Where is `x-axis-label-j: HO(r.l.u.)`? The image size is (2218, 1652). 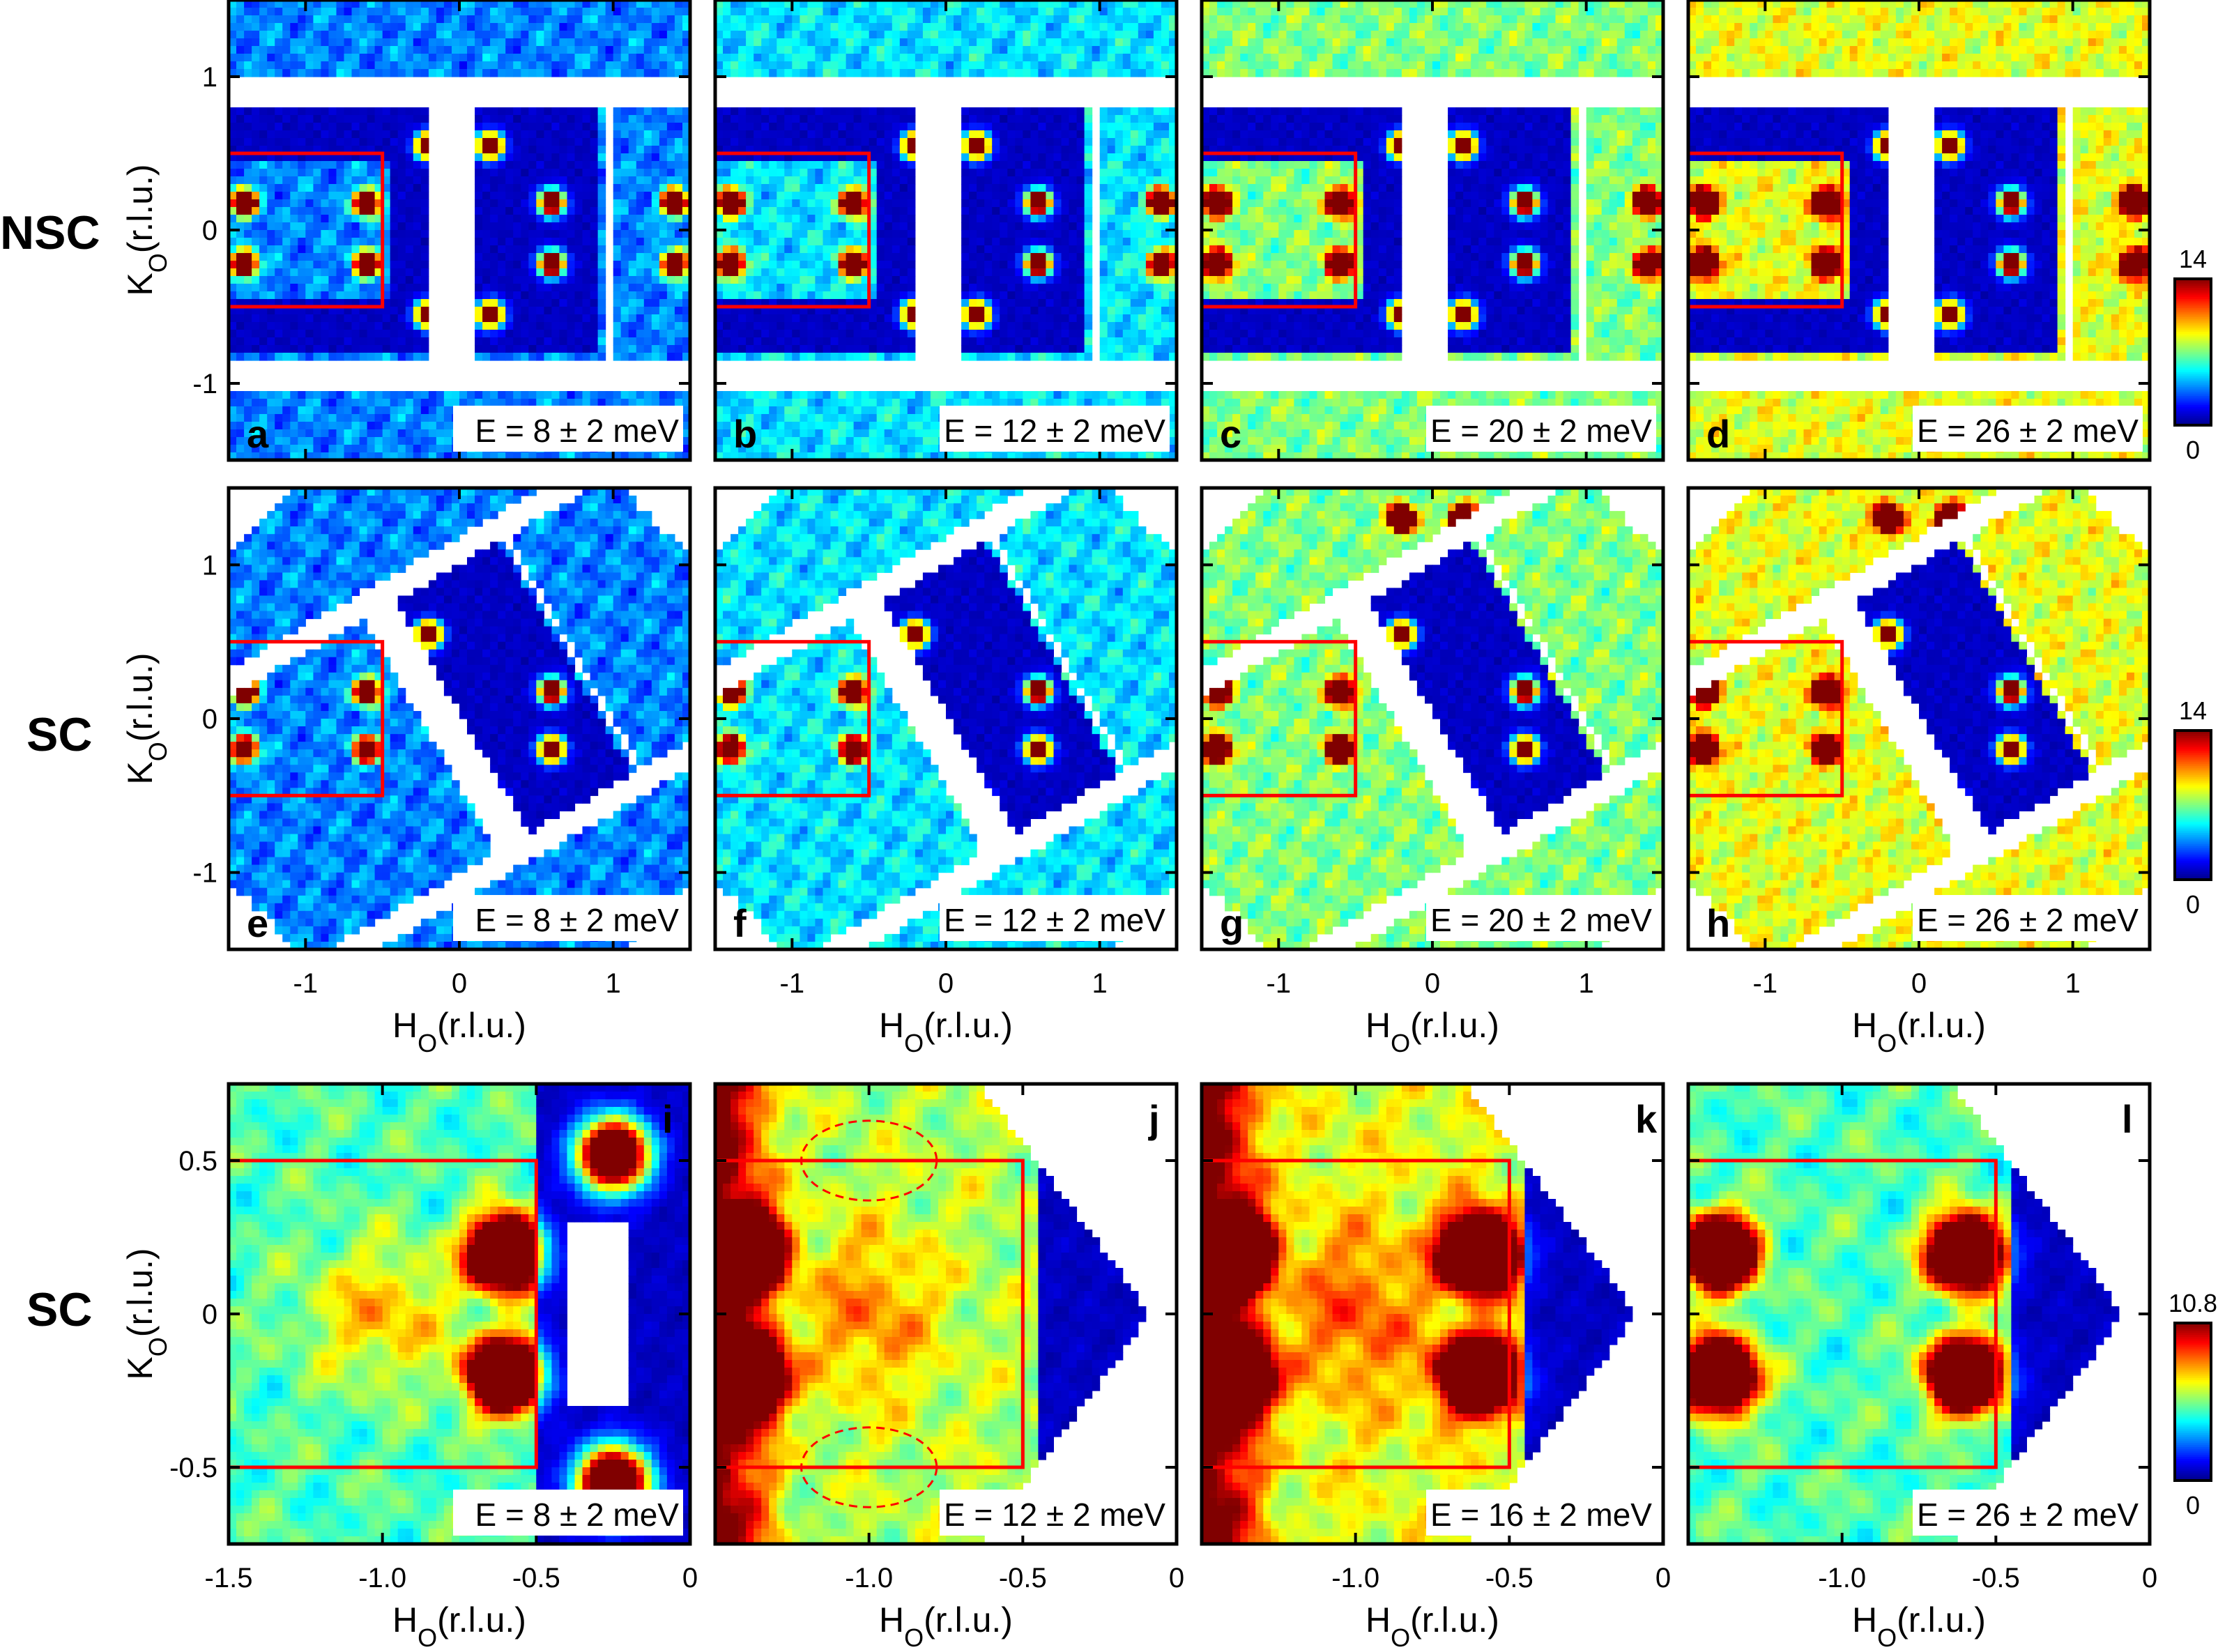 x-axis-label-j: HO(r.l.u.) is located at coordinates (946, 1626).